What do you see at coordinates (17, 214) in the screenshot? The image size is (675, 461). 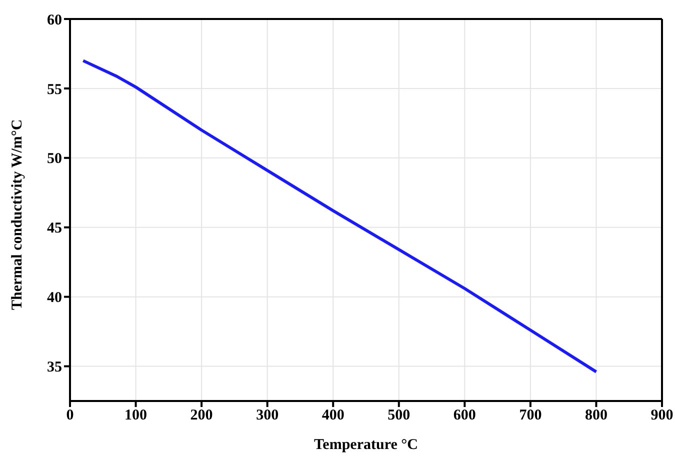 I see `y-axis-title: Thermal conductivity W/m°C` at bounding box center [17, 214].